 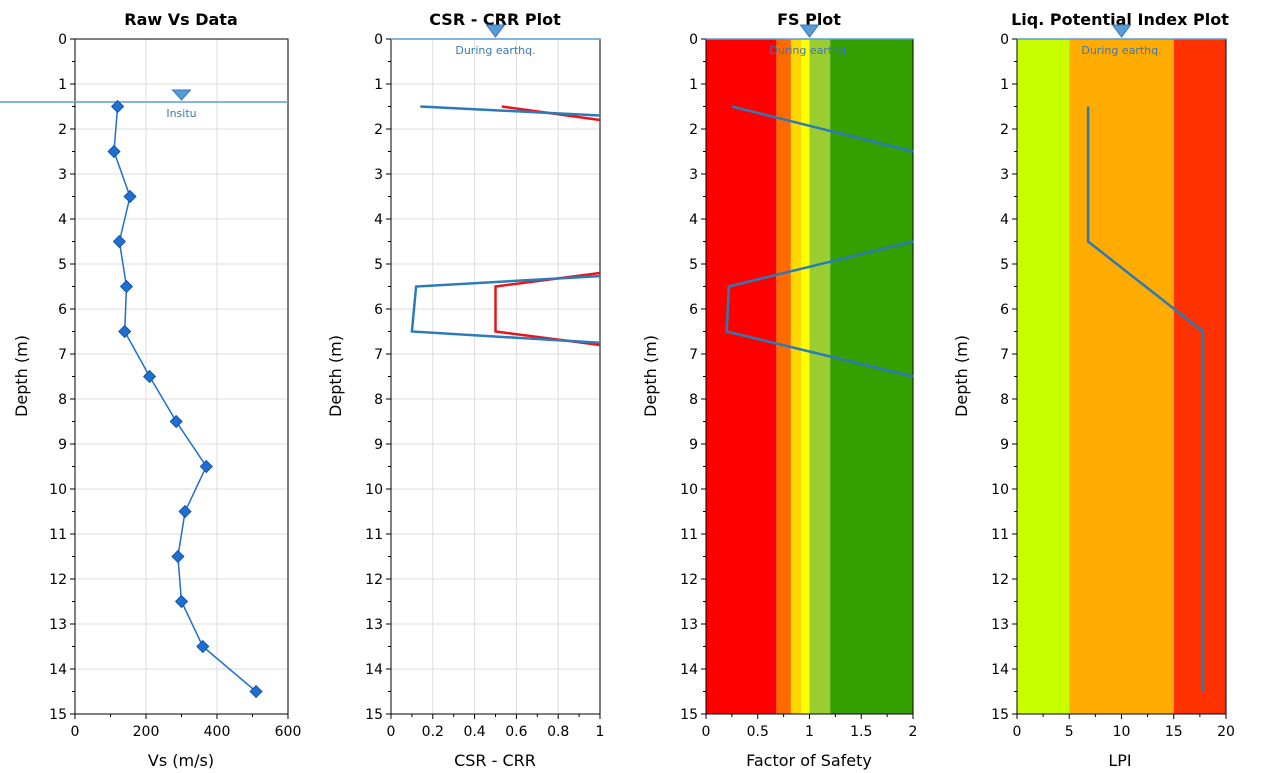 What do you see at coordinates (181, 113) in the screenshot?
I see `water-table-label: Insitu` at bounding box center [181, 113].